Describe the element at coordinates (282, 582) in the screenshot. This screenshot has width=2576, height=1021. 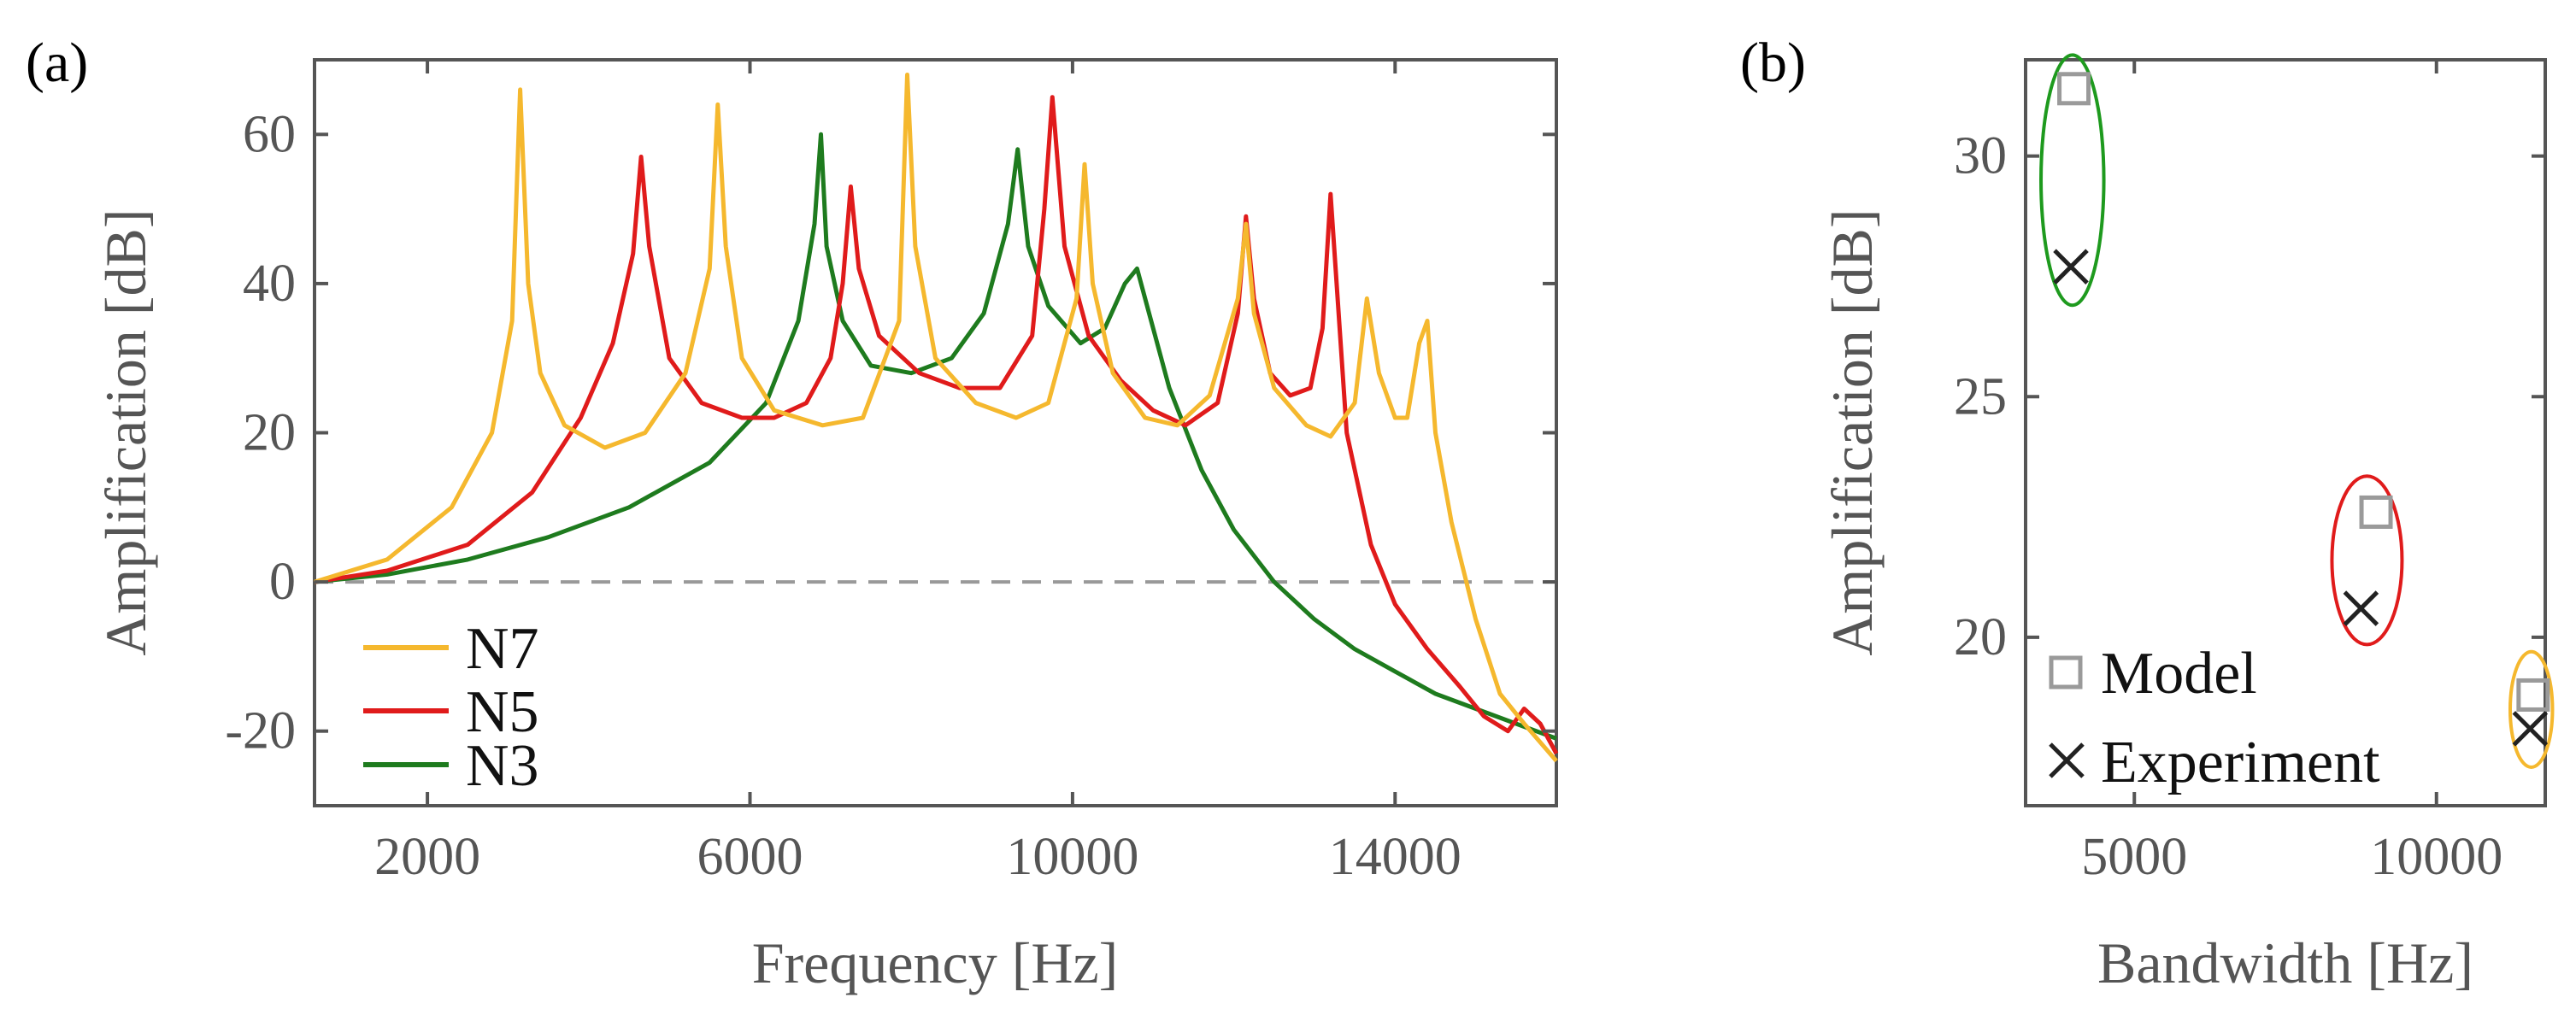
I see `y-tick-label: 0` at that location.